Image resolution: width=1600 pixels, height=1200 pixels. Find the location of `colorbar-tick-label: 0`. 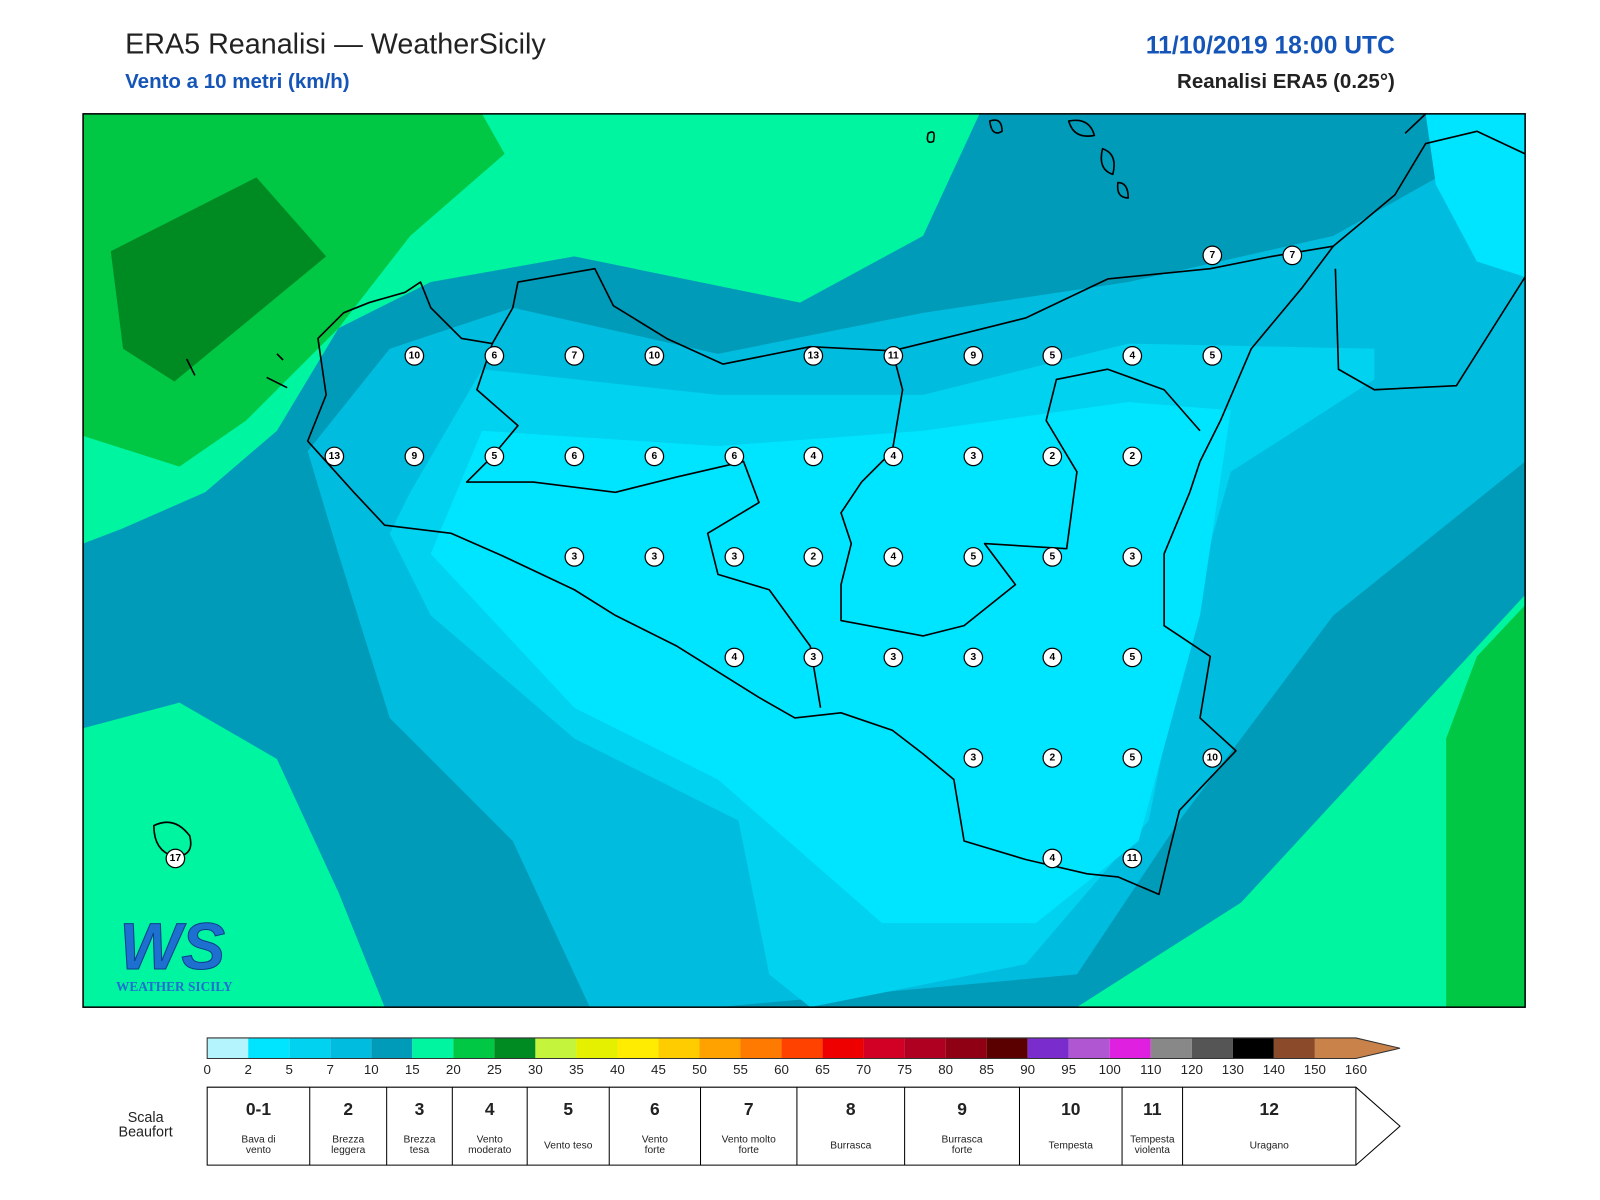

colorbar-tick-label: 0 is located at coordinates (206, 1069).